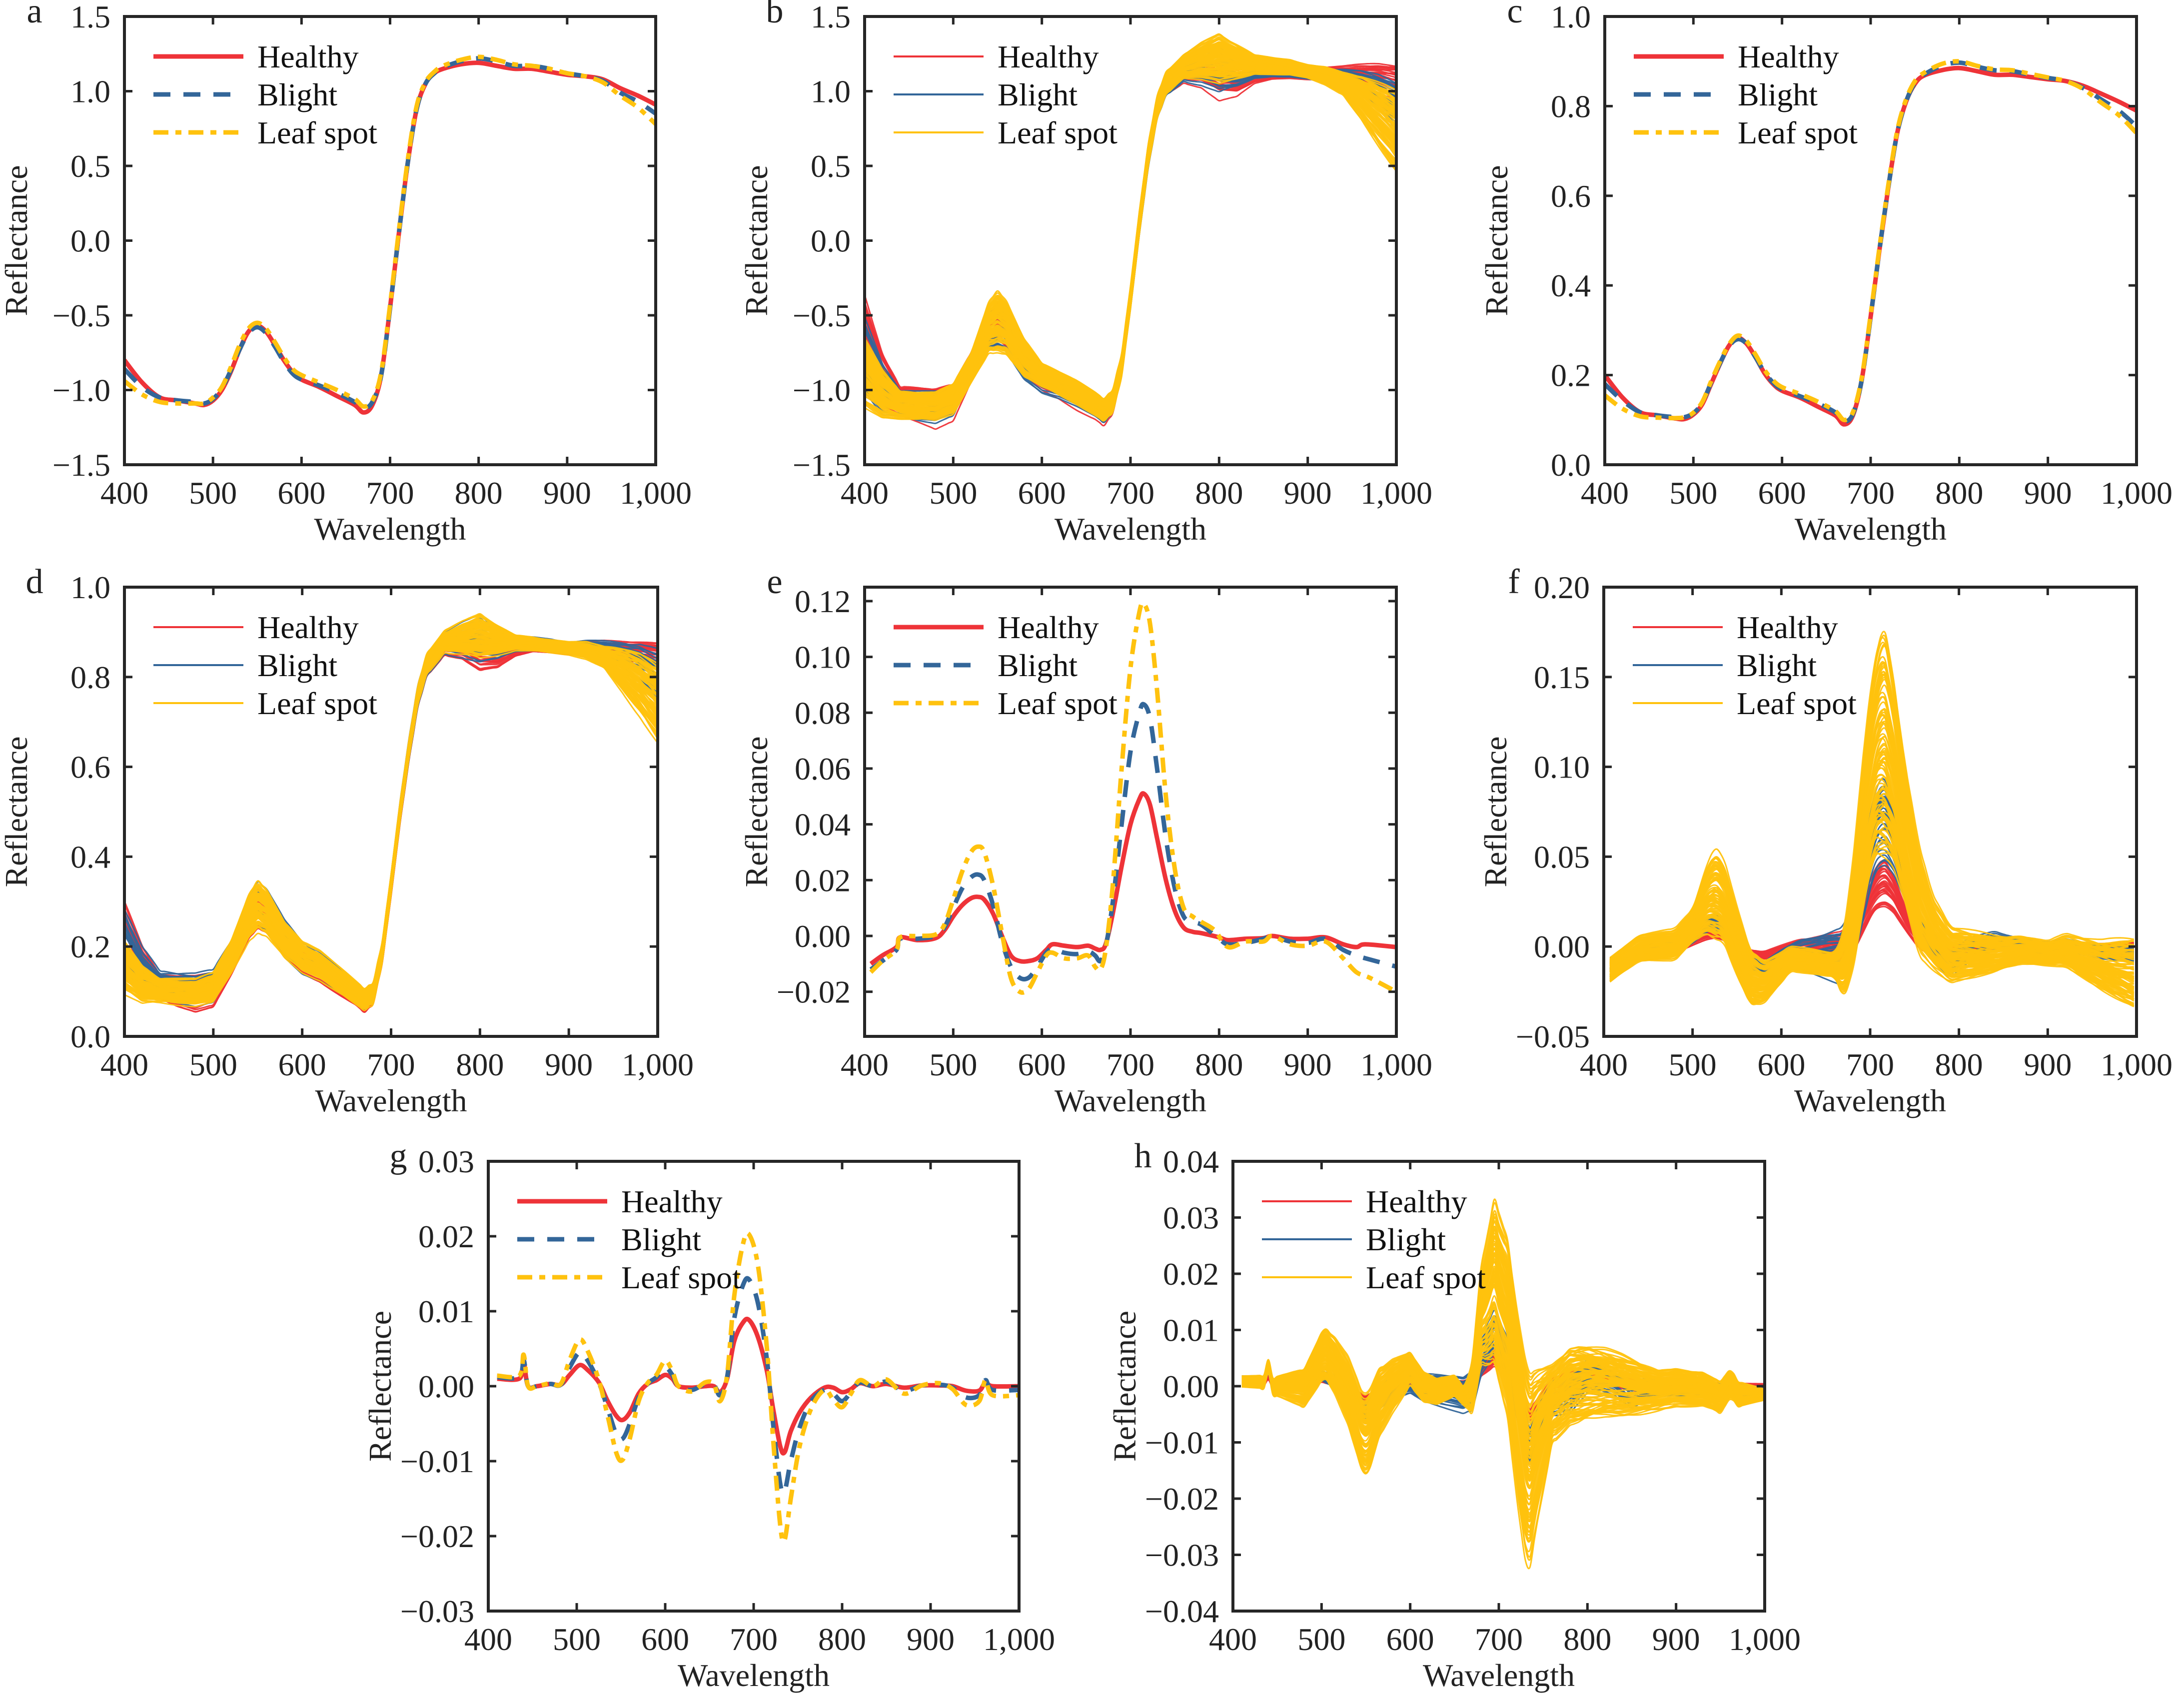 The width and height of the screenshot is (2184, 1696). What do you see at coordinates (437, 1461) in the screenshot?
I see `y-tick-label: −0.01` at bounding box center [437, 1461].